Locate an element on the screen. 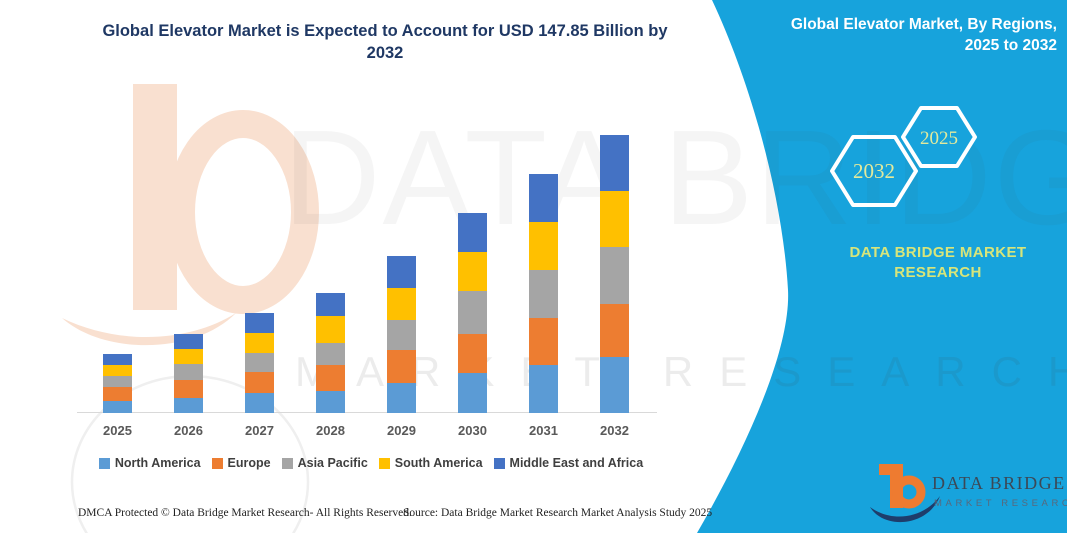 The width and height of the screenshot is (1067, 533). legend-label: Europe is located at coordinates (249, 463).